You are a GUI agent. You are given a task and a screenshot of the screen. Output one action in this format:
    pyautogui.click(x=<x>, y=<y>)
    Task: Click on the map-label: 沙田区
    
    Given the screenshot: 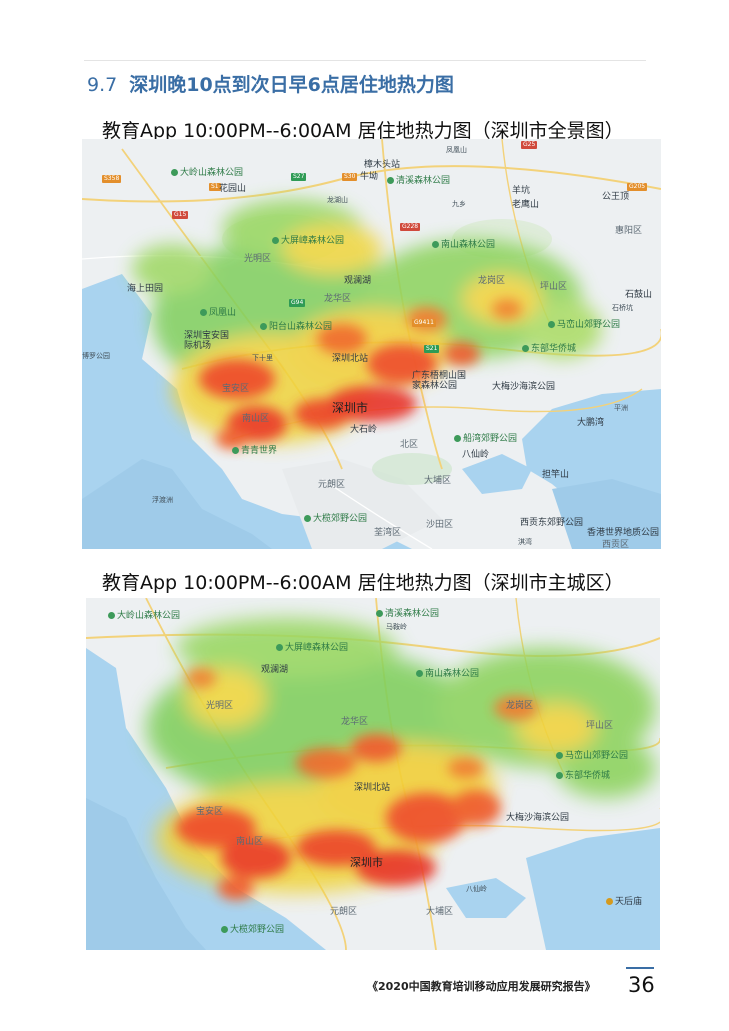 What is the action you would take?
    pyautogui.click(x=440, y=525)
    